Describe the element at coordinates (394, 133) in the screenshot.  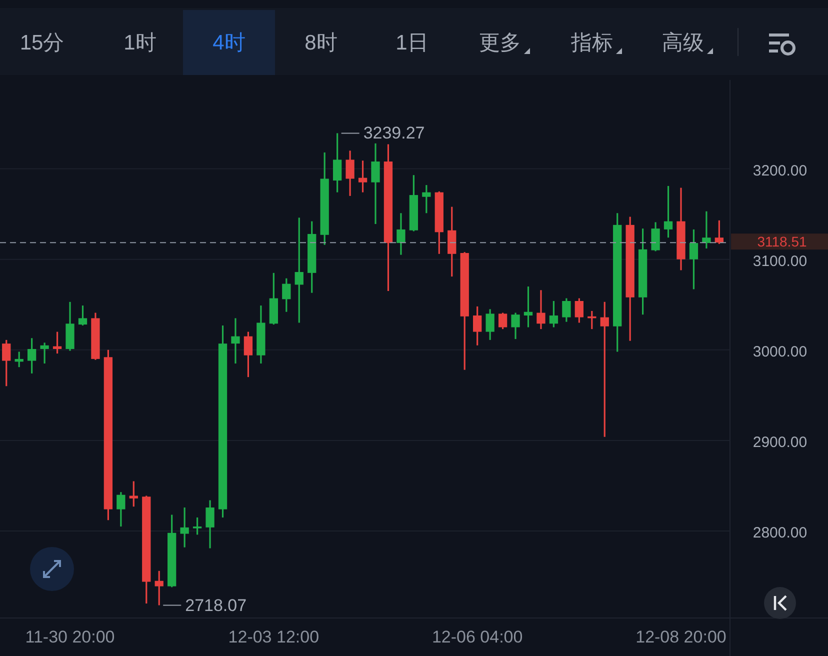
I see `annotation: 3239.27` at that location.